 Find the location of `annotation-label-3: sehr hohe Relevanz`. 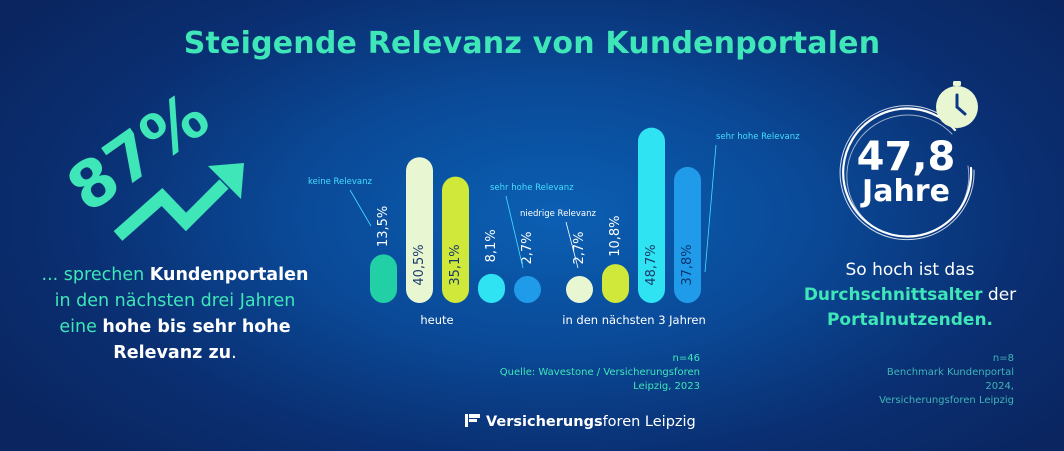

annotation-label-3: sehr hohe Relevanz is located at coordinates (758, 137).